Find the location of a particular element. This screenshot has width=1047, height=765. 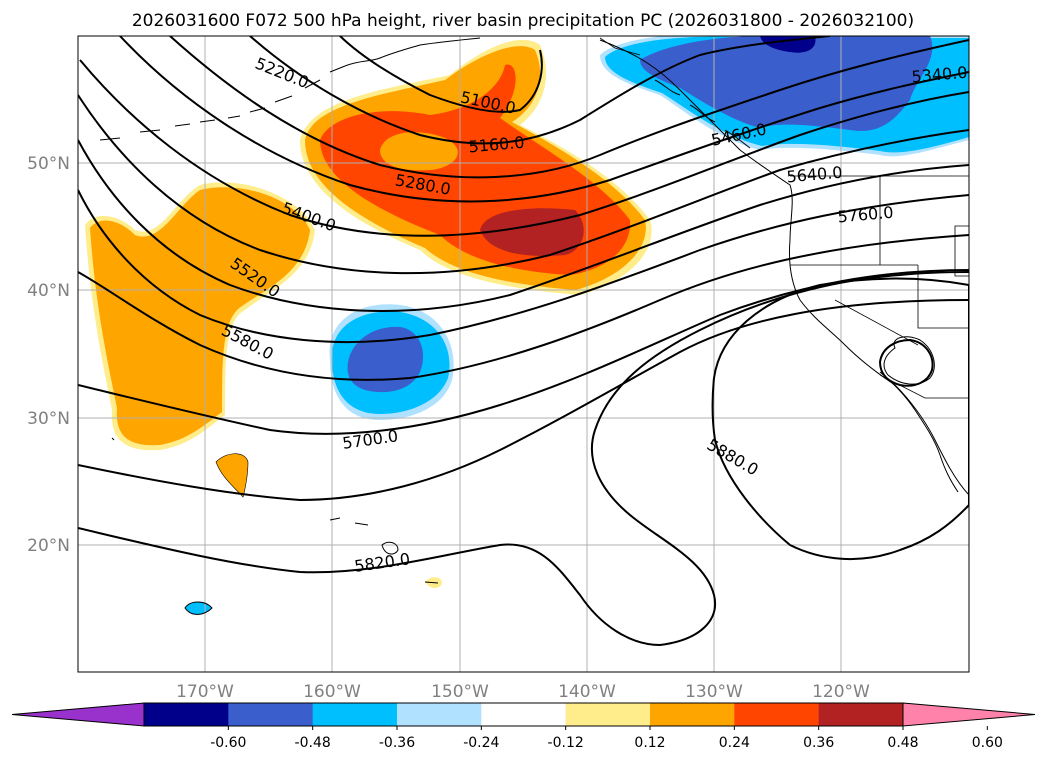

colorbar-tick-label: 0.48 is located at coordinates (902, 743).